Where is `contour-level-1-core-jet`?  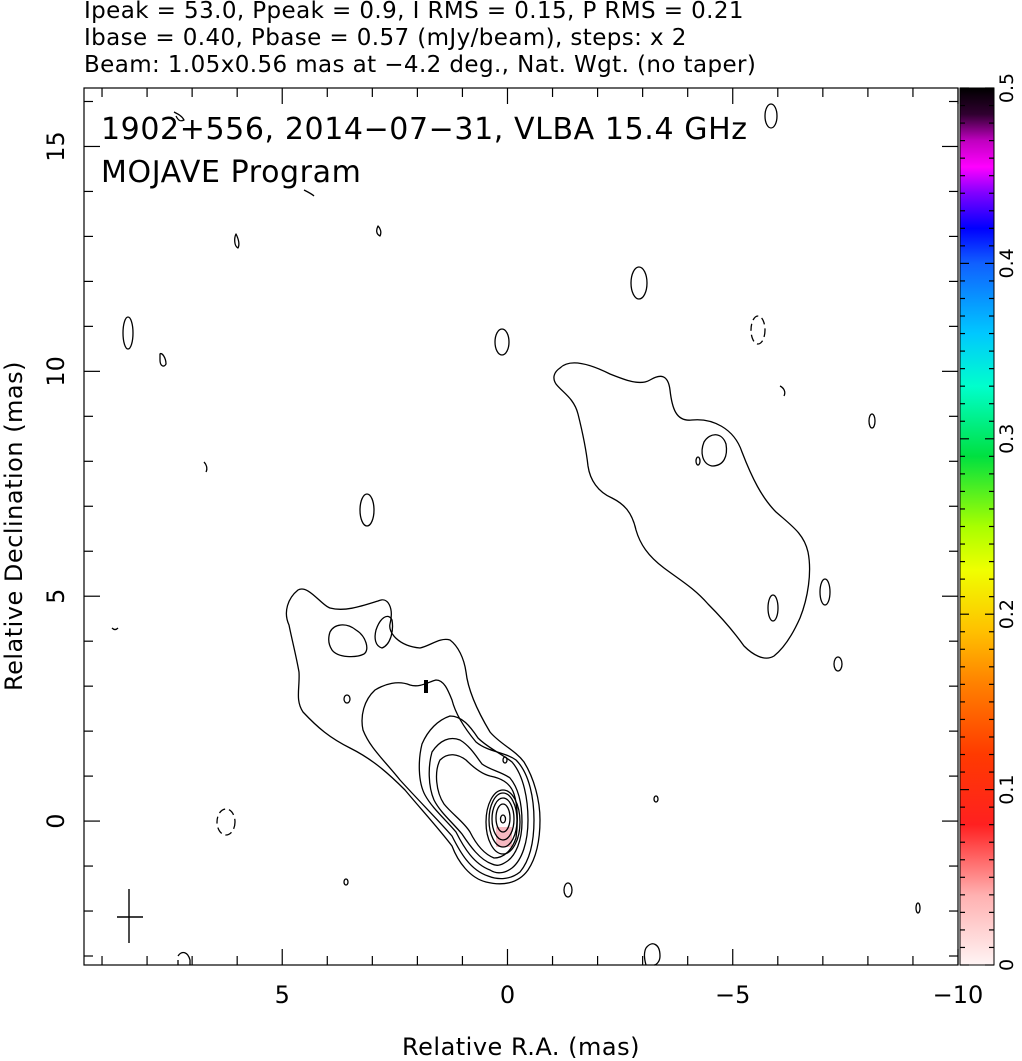
contour-level-1-core-jet is located at coordinates (413, 736).